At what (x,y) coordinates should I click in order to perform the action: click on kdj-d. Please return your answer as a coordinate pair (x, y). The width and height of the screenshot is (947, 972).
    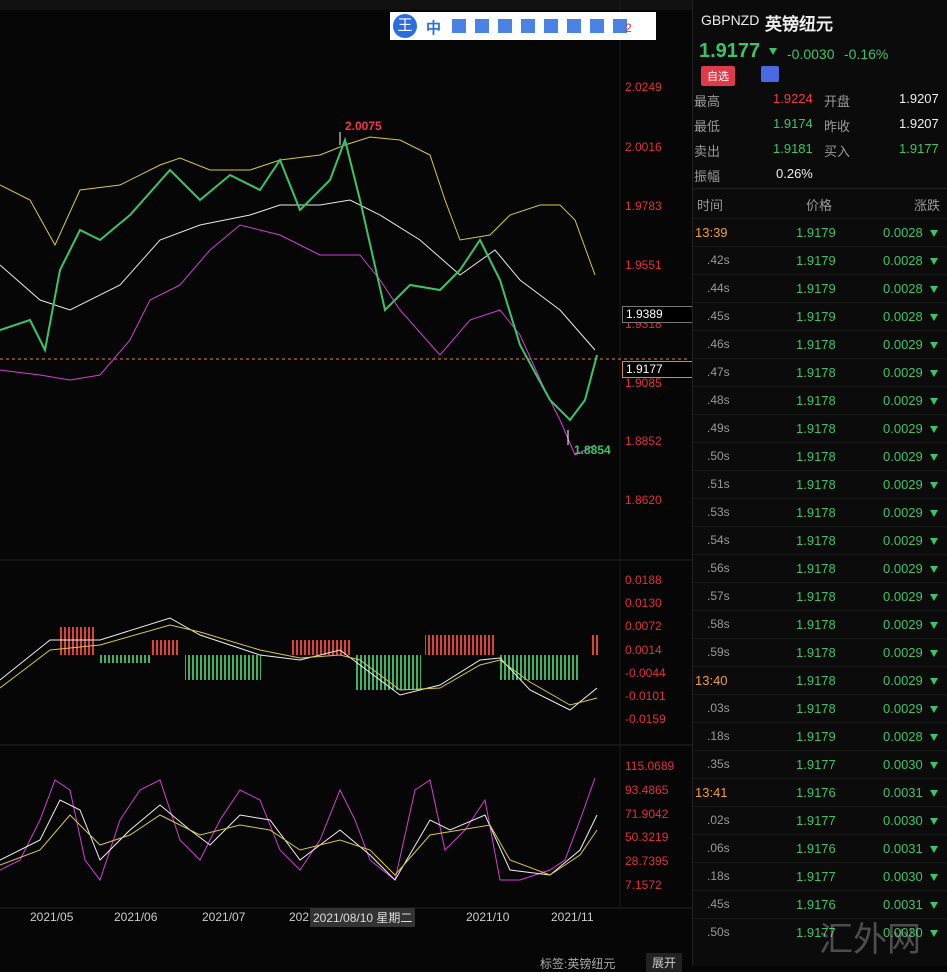
    Looking at the image, I should click on (299, 845).